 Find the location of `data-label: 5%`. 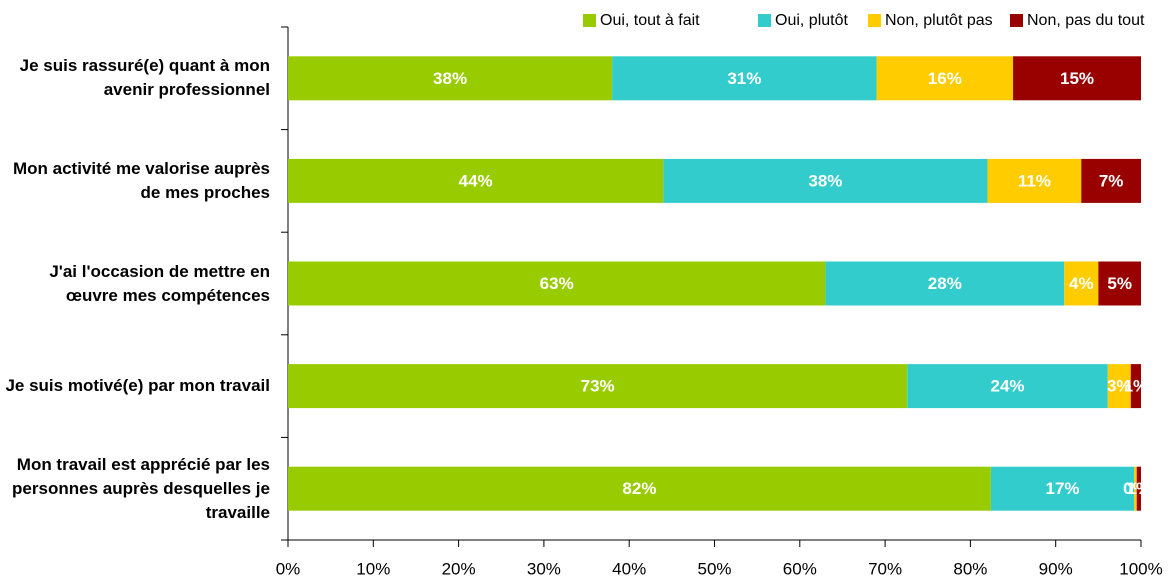

data-label: 5% is located at coordinates (1119, 283).